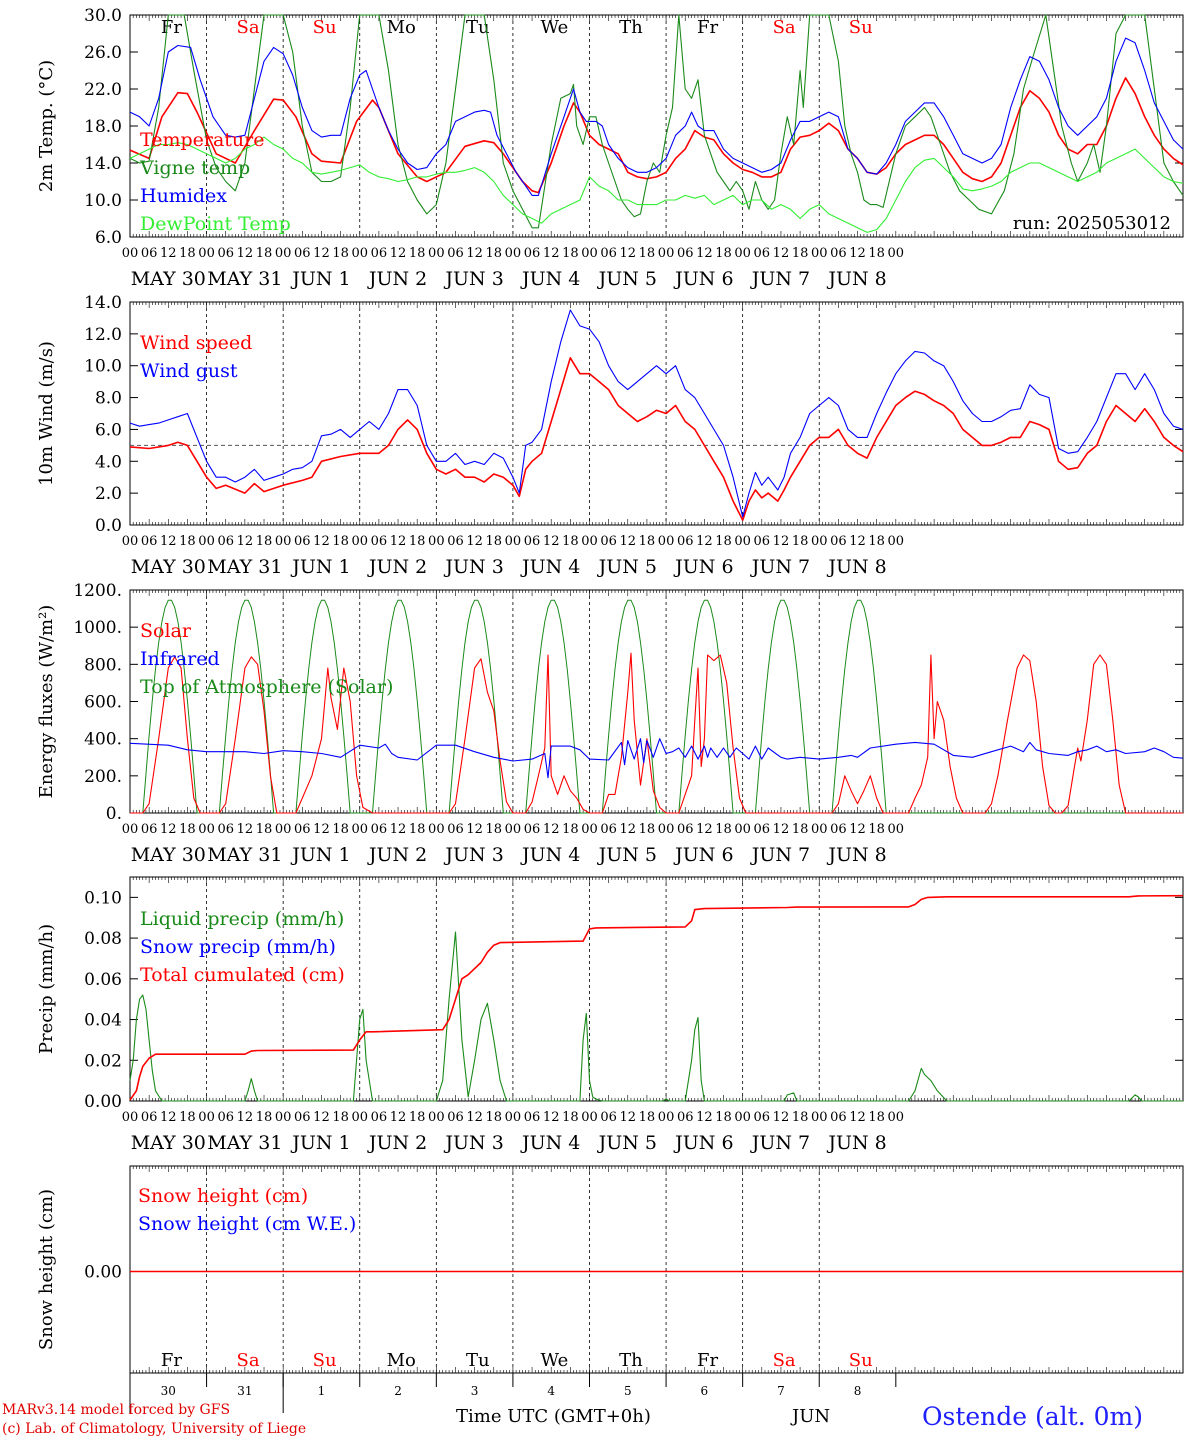  I want to click on legend-entry: Solar, so click(166, 631).